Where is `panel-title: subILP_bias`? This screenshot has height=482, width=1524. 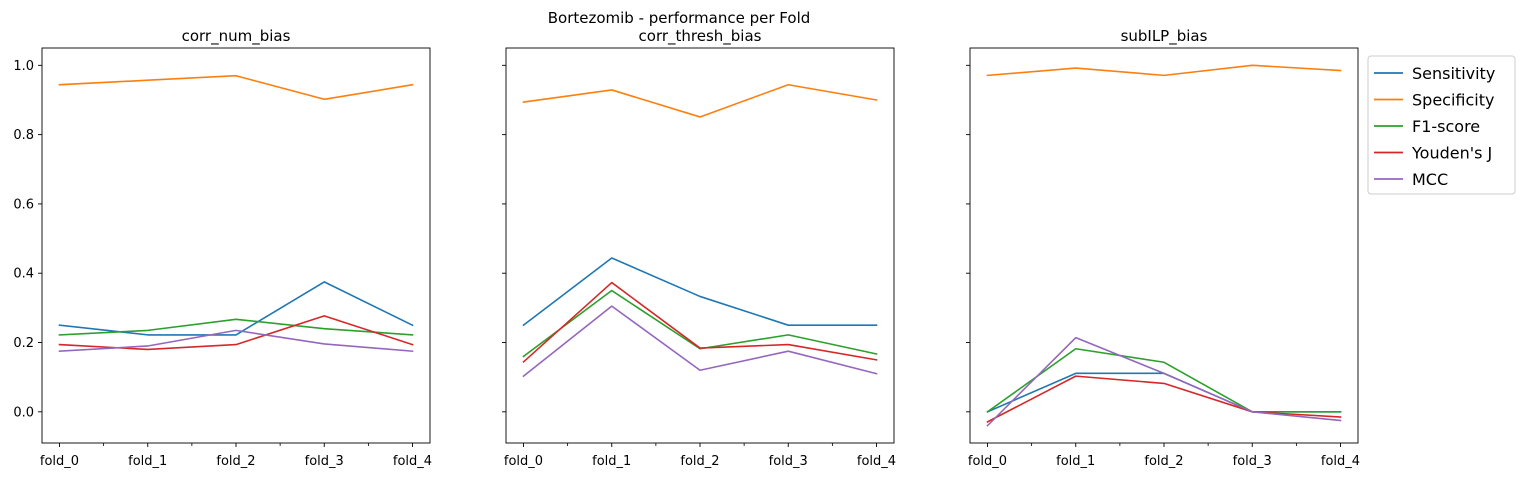
panel-title: subILP_bias is located at coordinates (1164, 36).